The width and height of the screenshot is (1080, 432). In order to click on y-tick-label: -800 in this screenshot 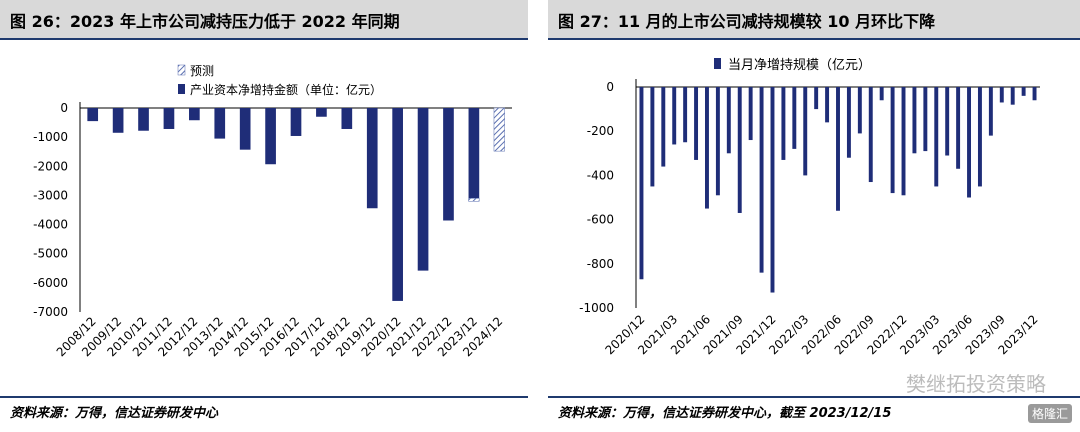, I will do `click(600, 264)`.